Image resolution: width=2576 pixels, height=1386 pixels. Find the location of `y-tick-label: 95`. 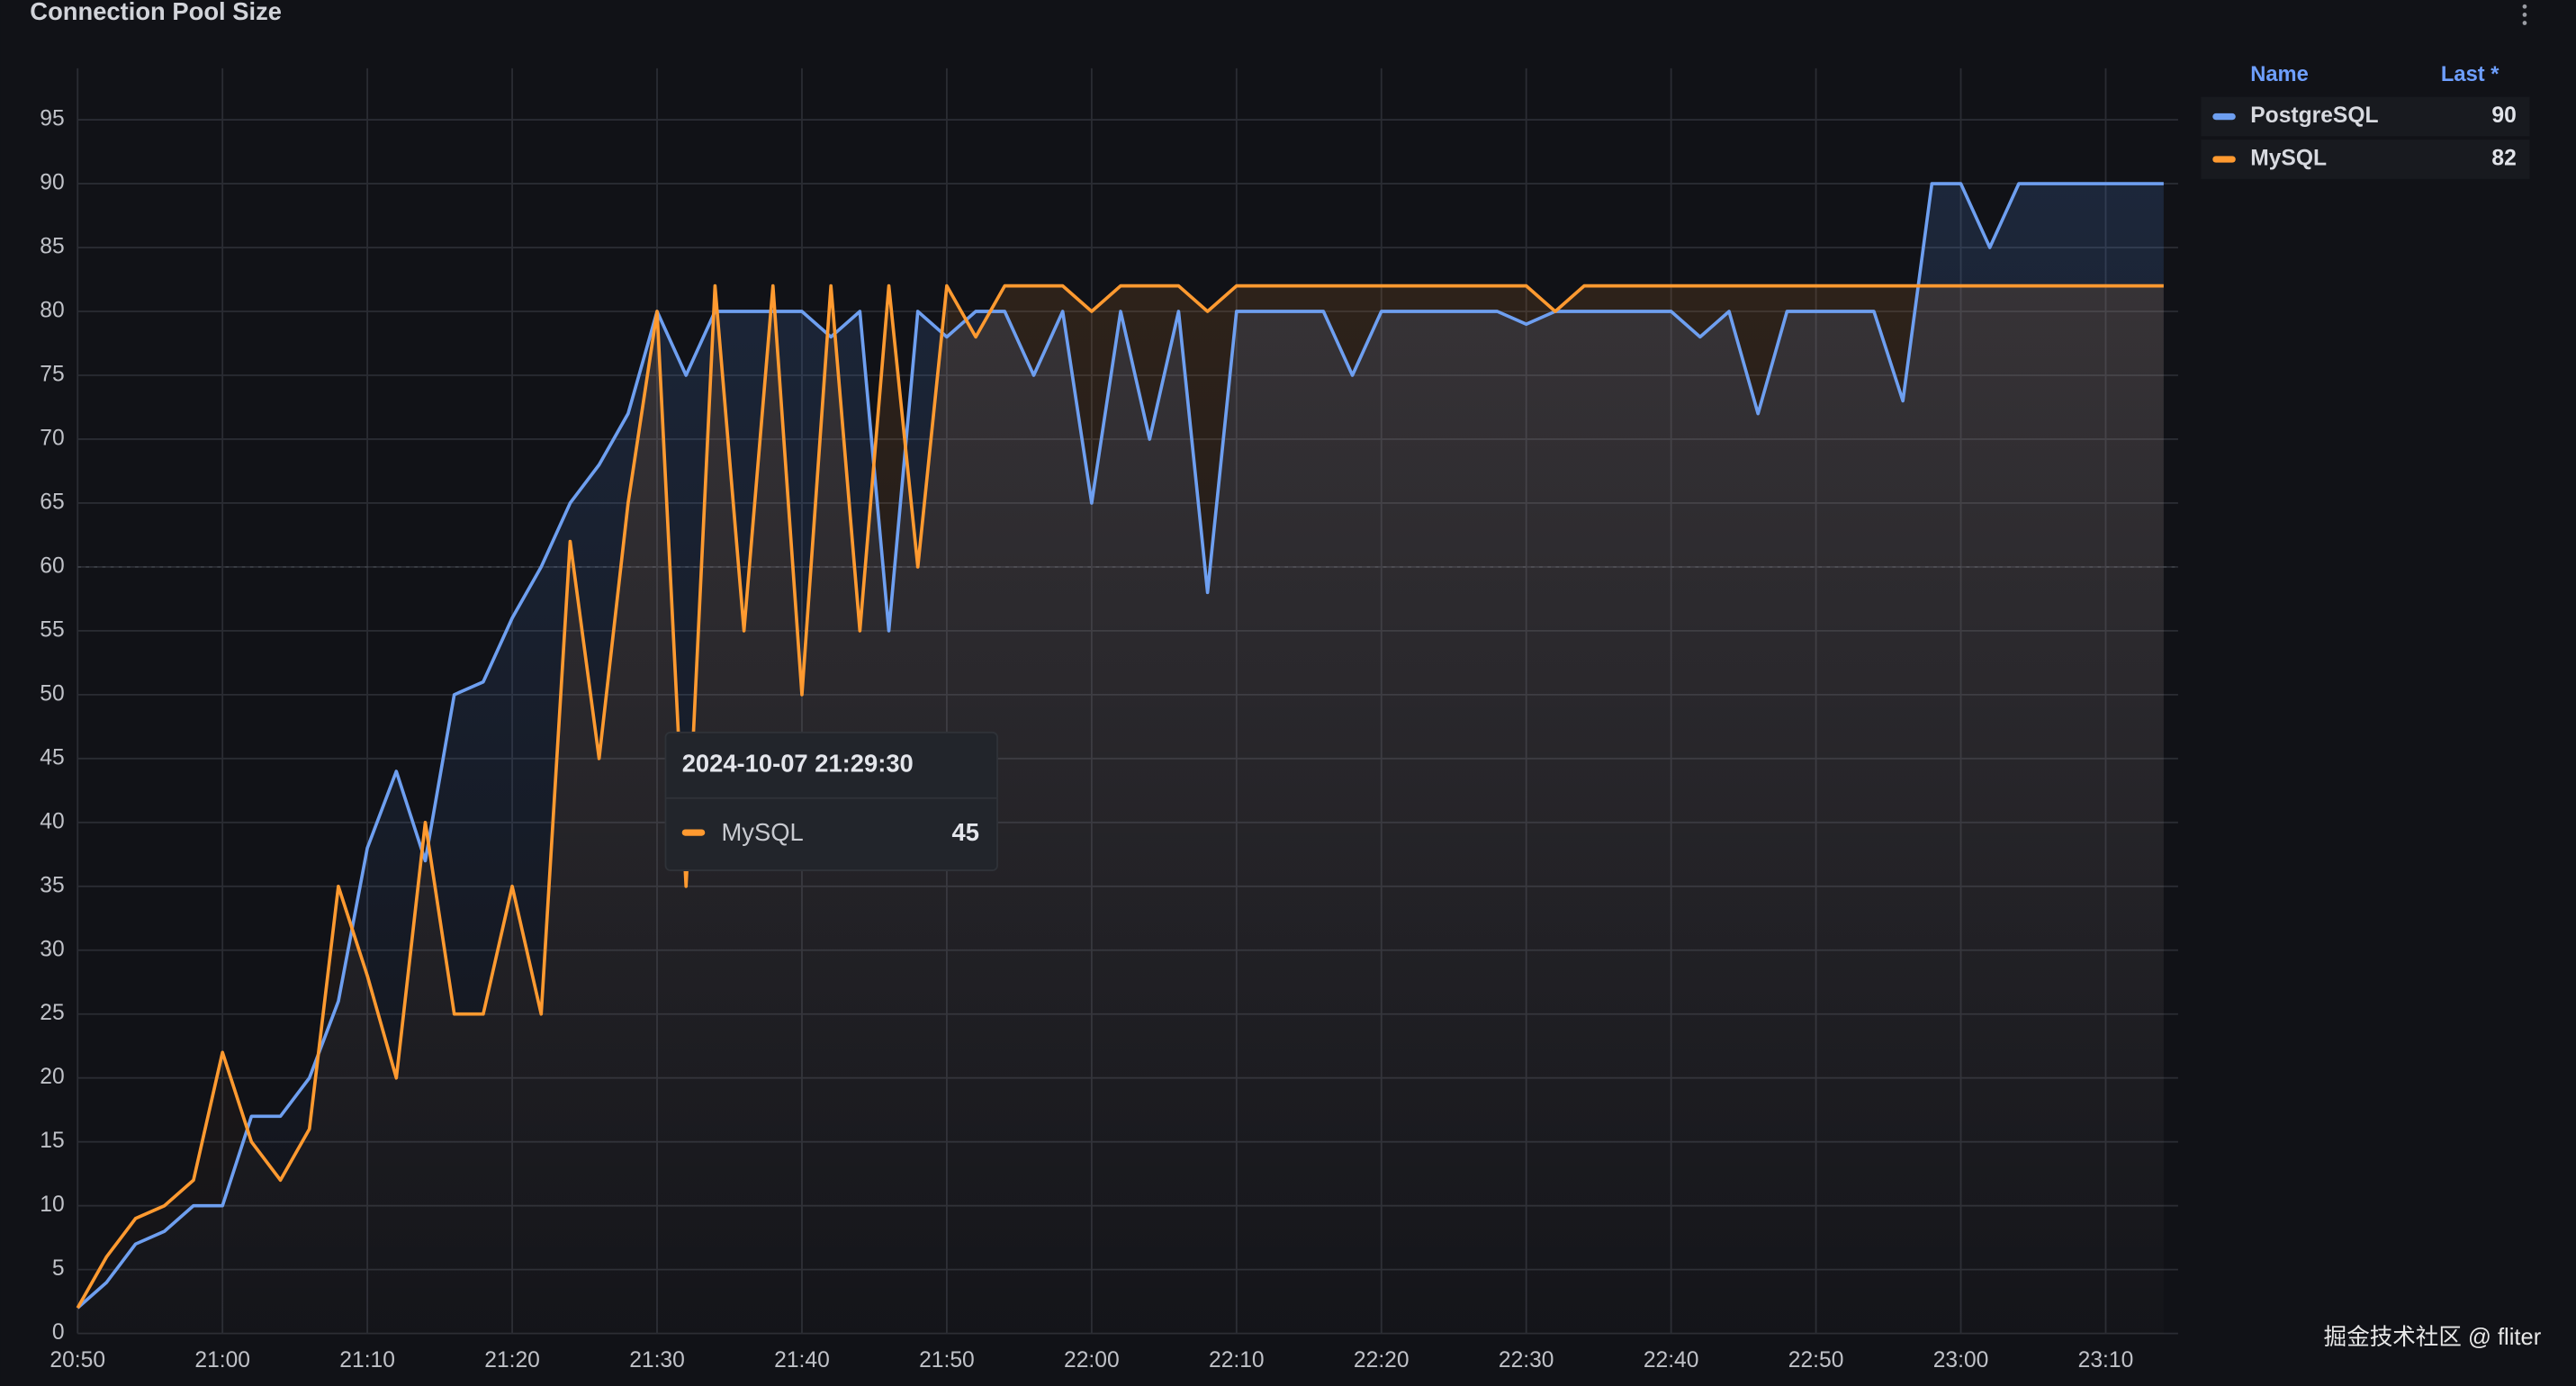

y-tick-label: 95 is located at coordinates (52, 119).